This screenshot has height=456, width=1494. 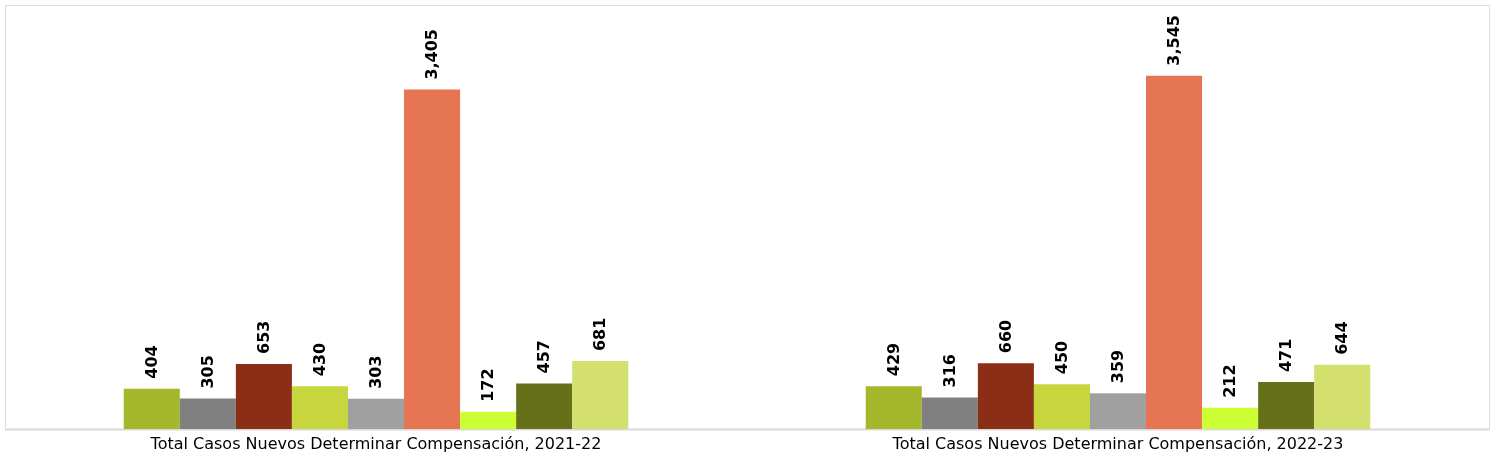 I want to click on data-label: 172, so click(x=488, y=385).